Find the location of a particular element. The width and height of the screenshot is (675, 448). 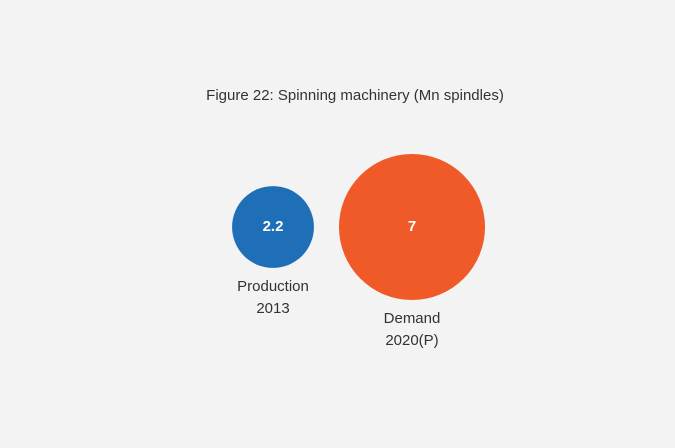

data-label: 2.2 is located at coordinates (273, 226).